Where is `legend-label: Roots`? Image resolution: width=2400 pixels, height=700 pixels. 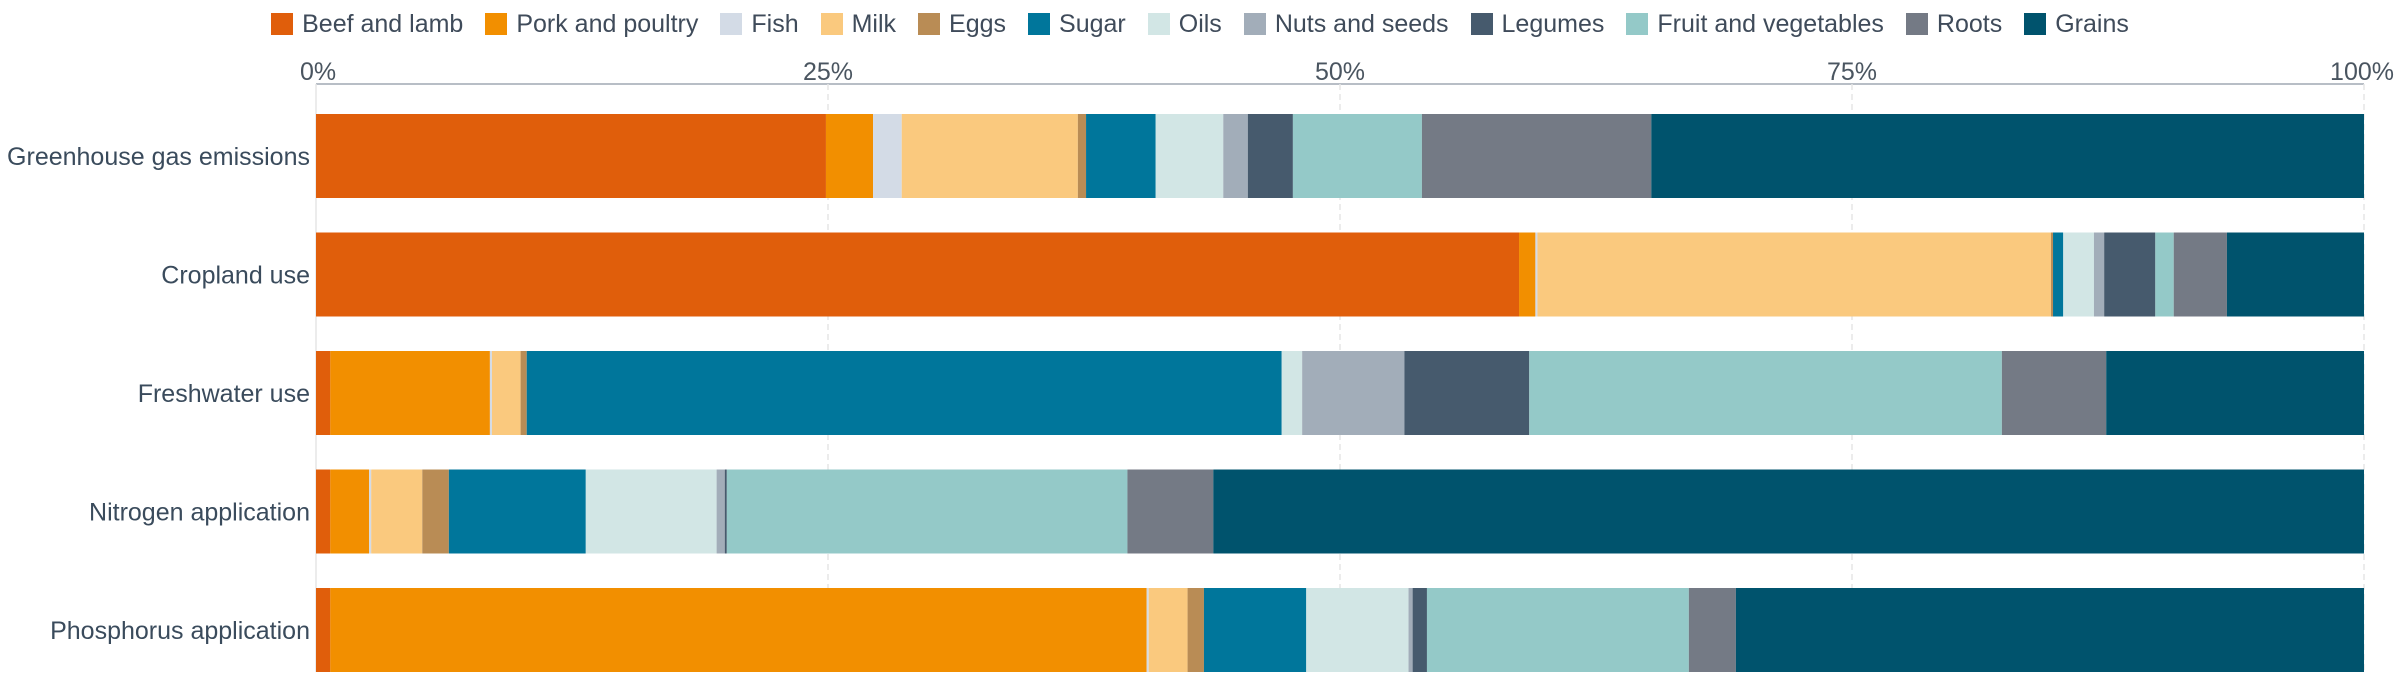
legend-label: Roots is located at coordinates (1969, 23).